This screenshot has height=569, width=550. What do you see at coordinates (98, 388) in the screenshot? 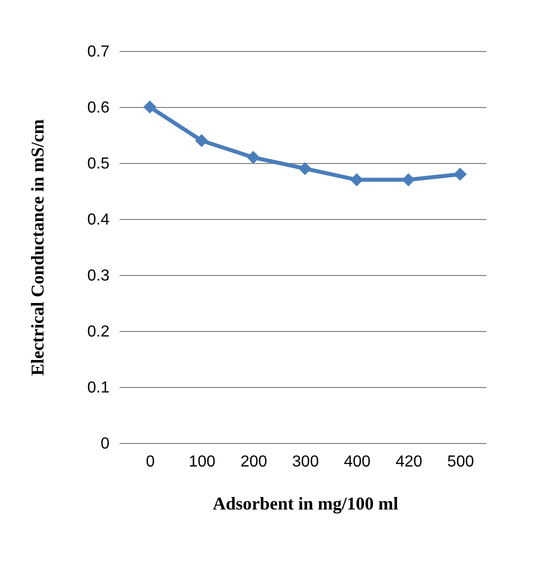
I see `y-tick-label: 0.1` at bounding box center [98, 388].